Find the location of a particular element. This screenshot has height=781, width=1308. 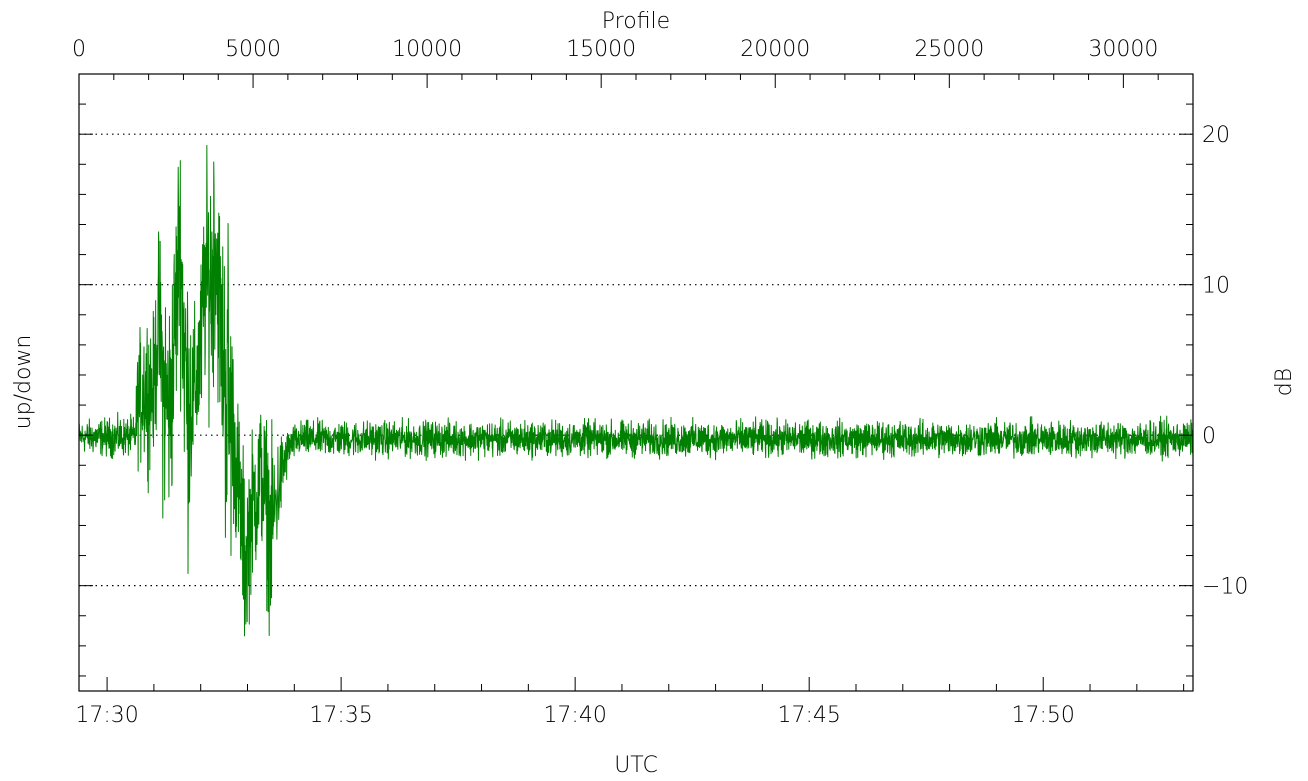

left-axis-title: up/down is located at coordinates (23, 382).